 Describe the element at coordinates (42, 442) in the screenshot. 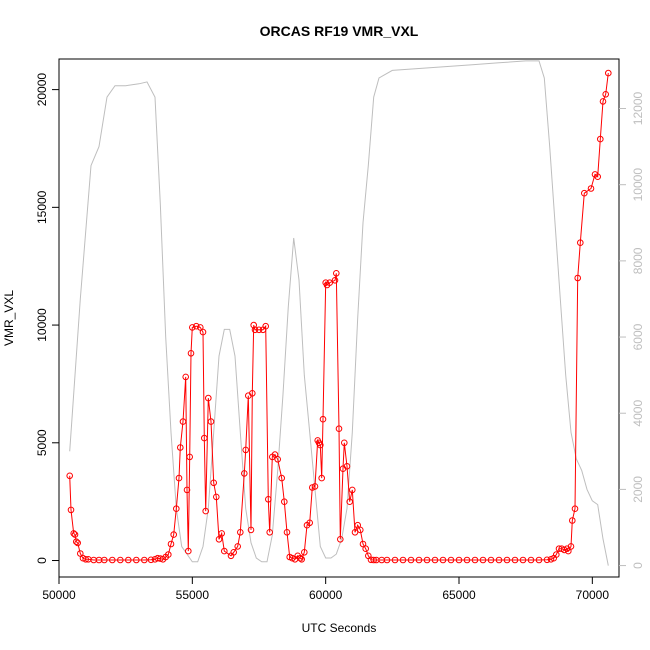

I see `y-tick-label: 5000` at that location.